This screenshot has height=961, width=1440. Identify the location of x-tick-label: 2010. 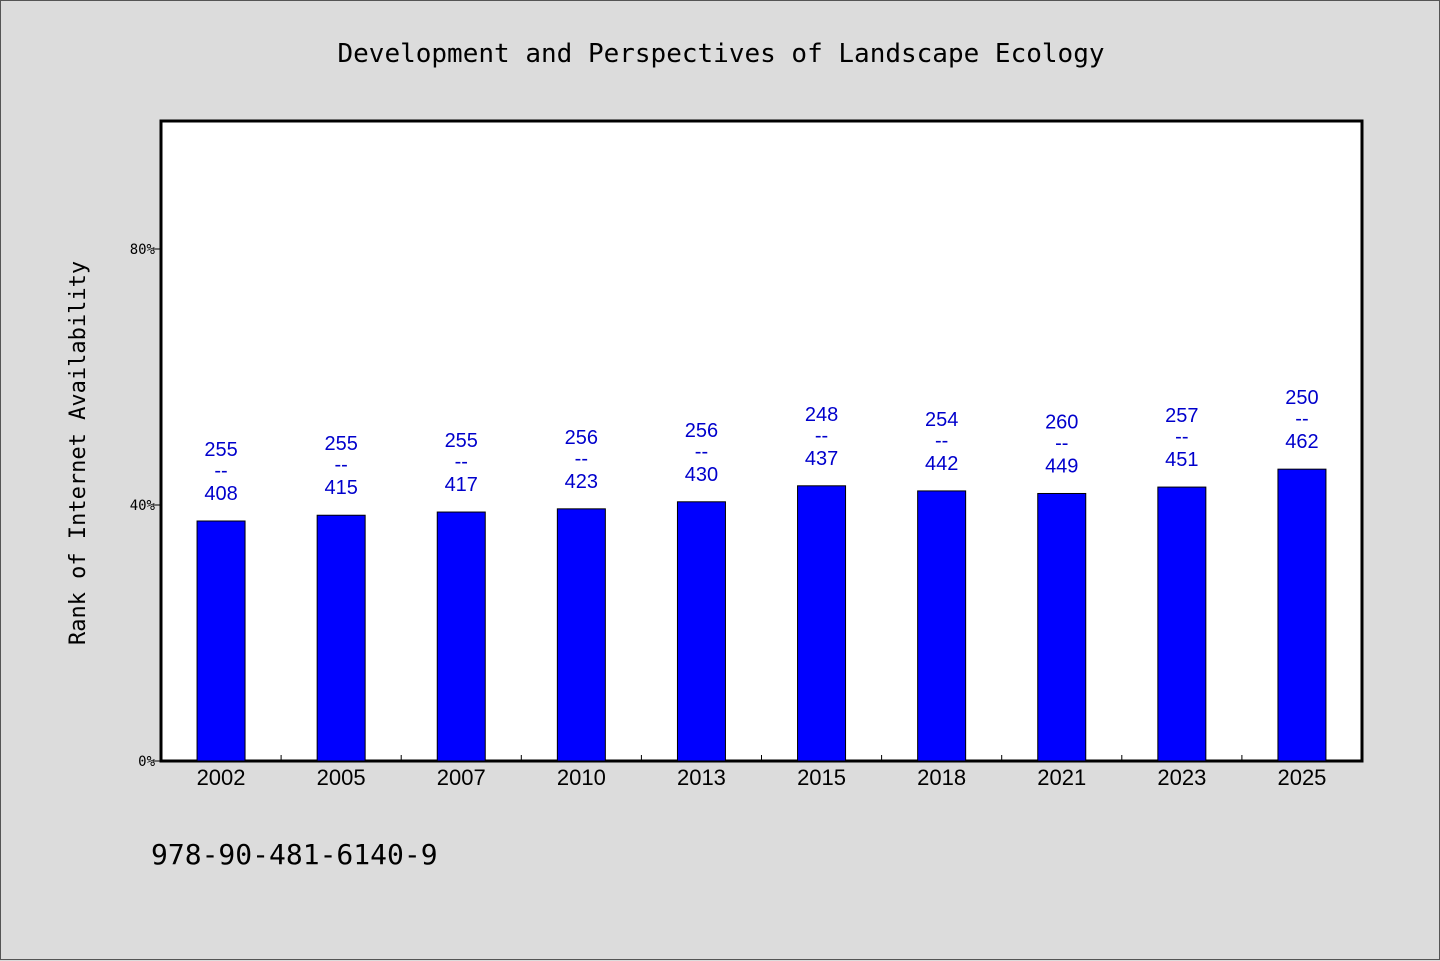
(581, 777).